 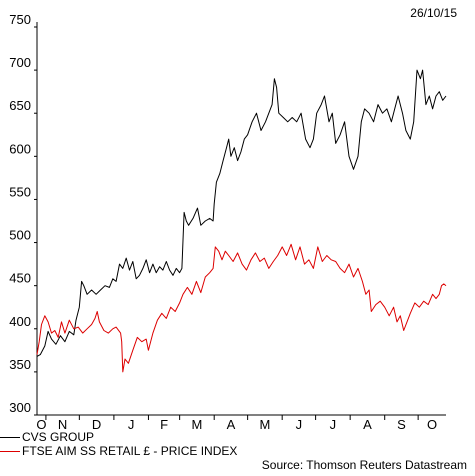 I want to click on y-axis-ticks: 300 350 400 450 500 550 600 650 700 750, so click(x=23, y=214).